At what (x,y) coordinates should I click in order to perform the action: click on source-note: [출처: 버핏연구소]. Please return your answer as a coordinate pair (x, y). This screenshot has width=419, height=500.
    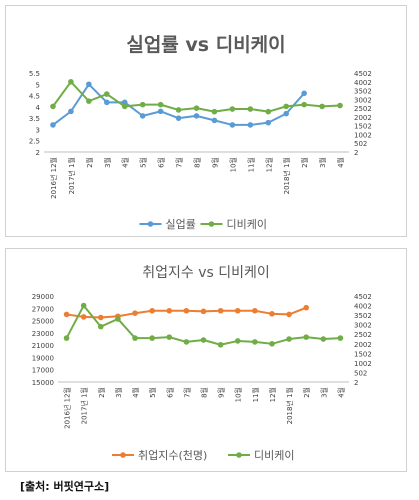
    Looking at the image, I should click on (65, 486).